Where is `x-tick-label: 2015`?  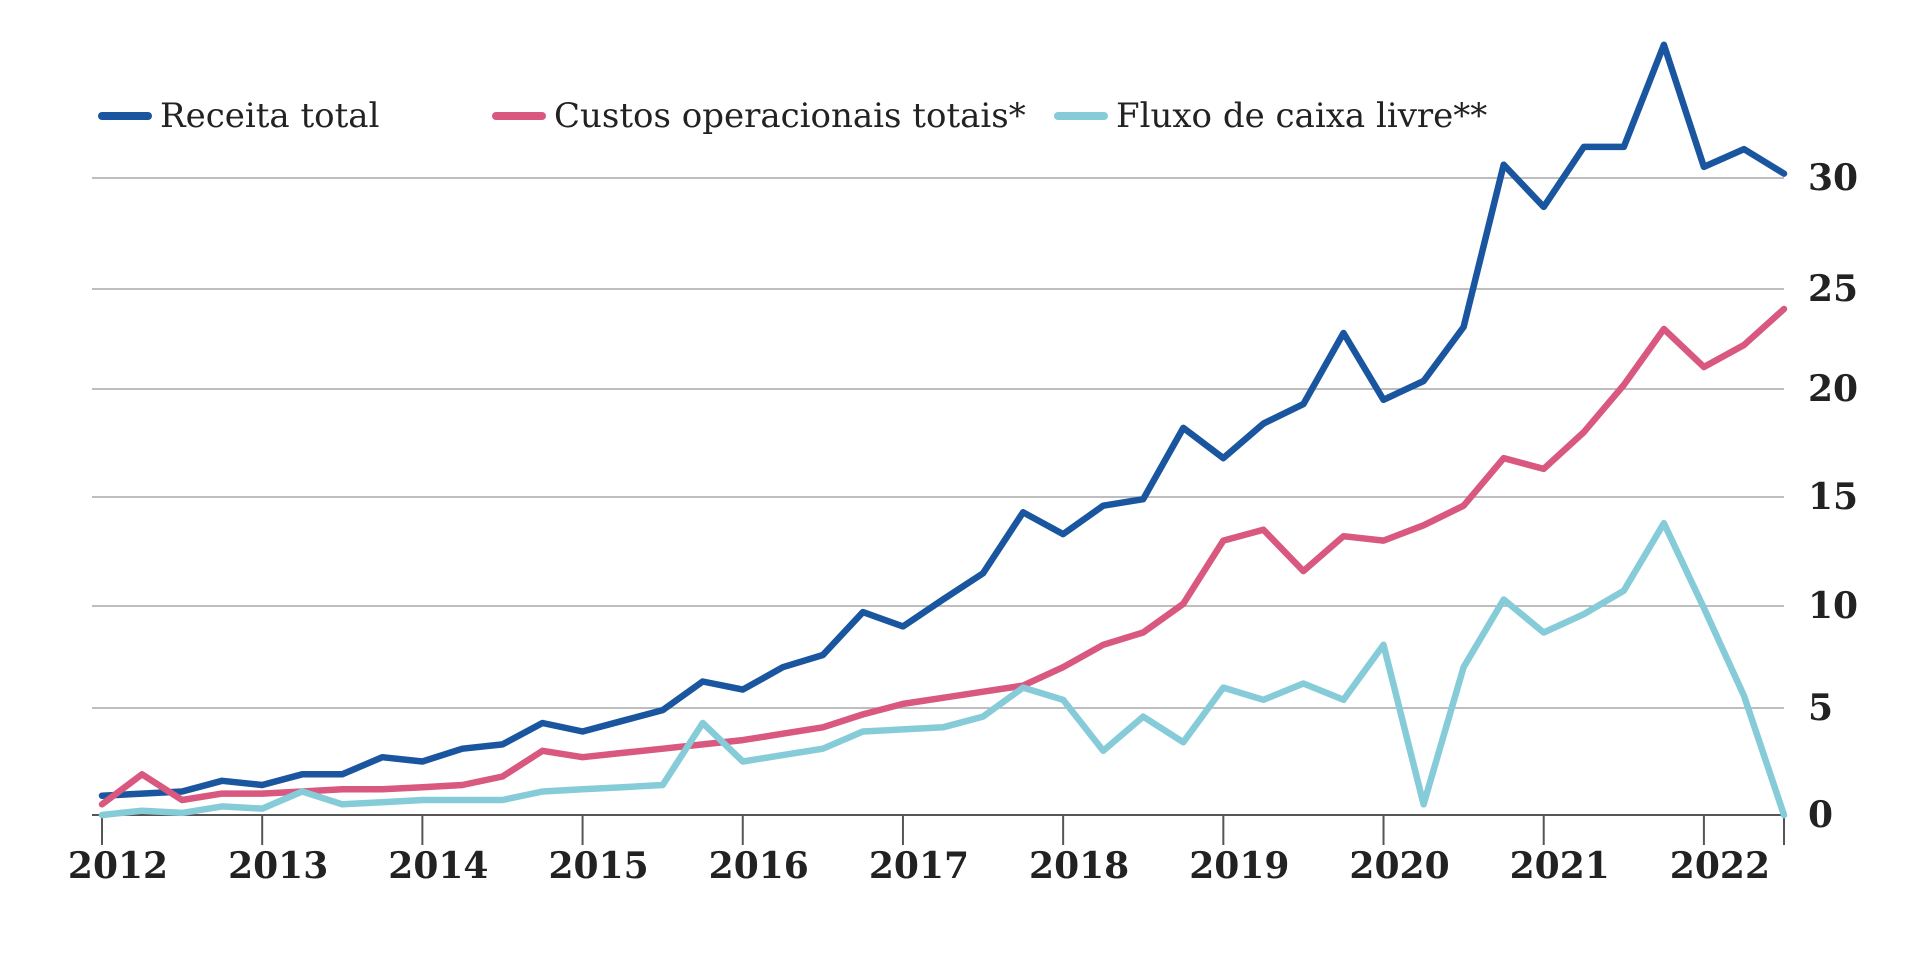
x-tick-label: 2015 is located at coordinates (598, 866).